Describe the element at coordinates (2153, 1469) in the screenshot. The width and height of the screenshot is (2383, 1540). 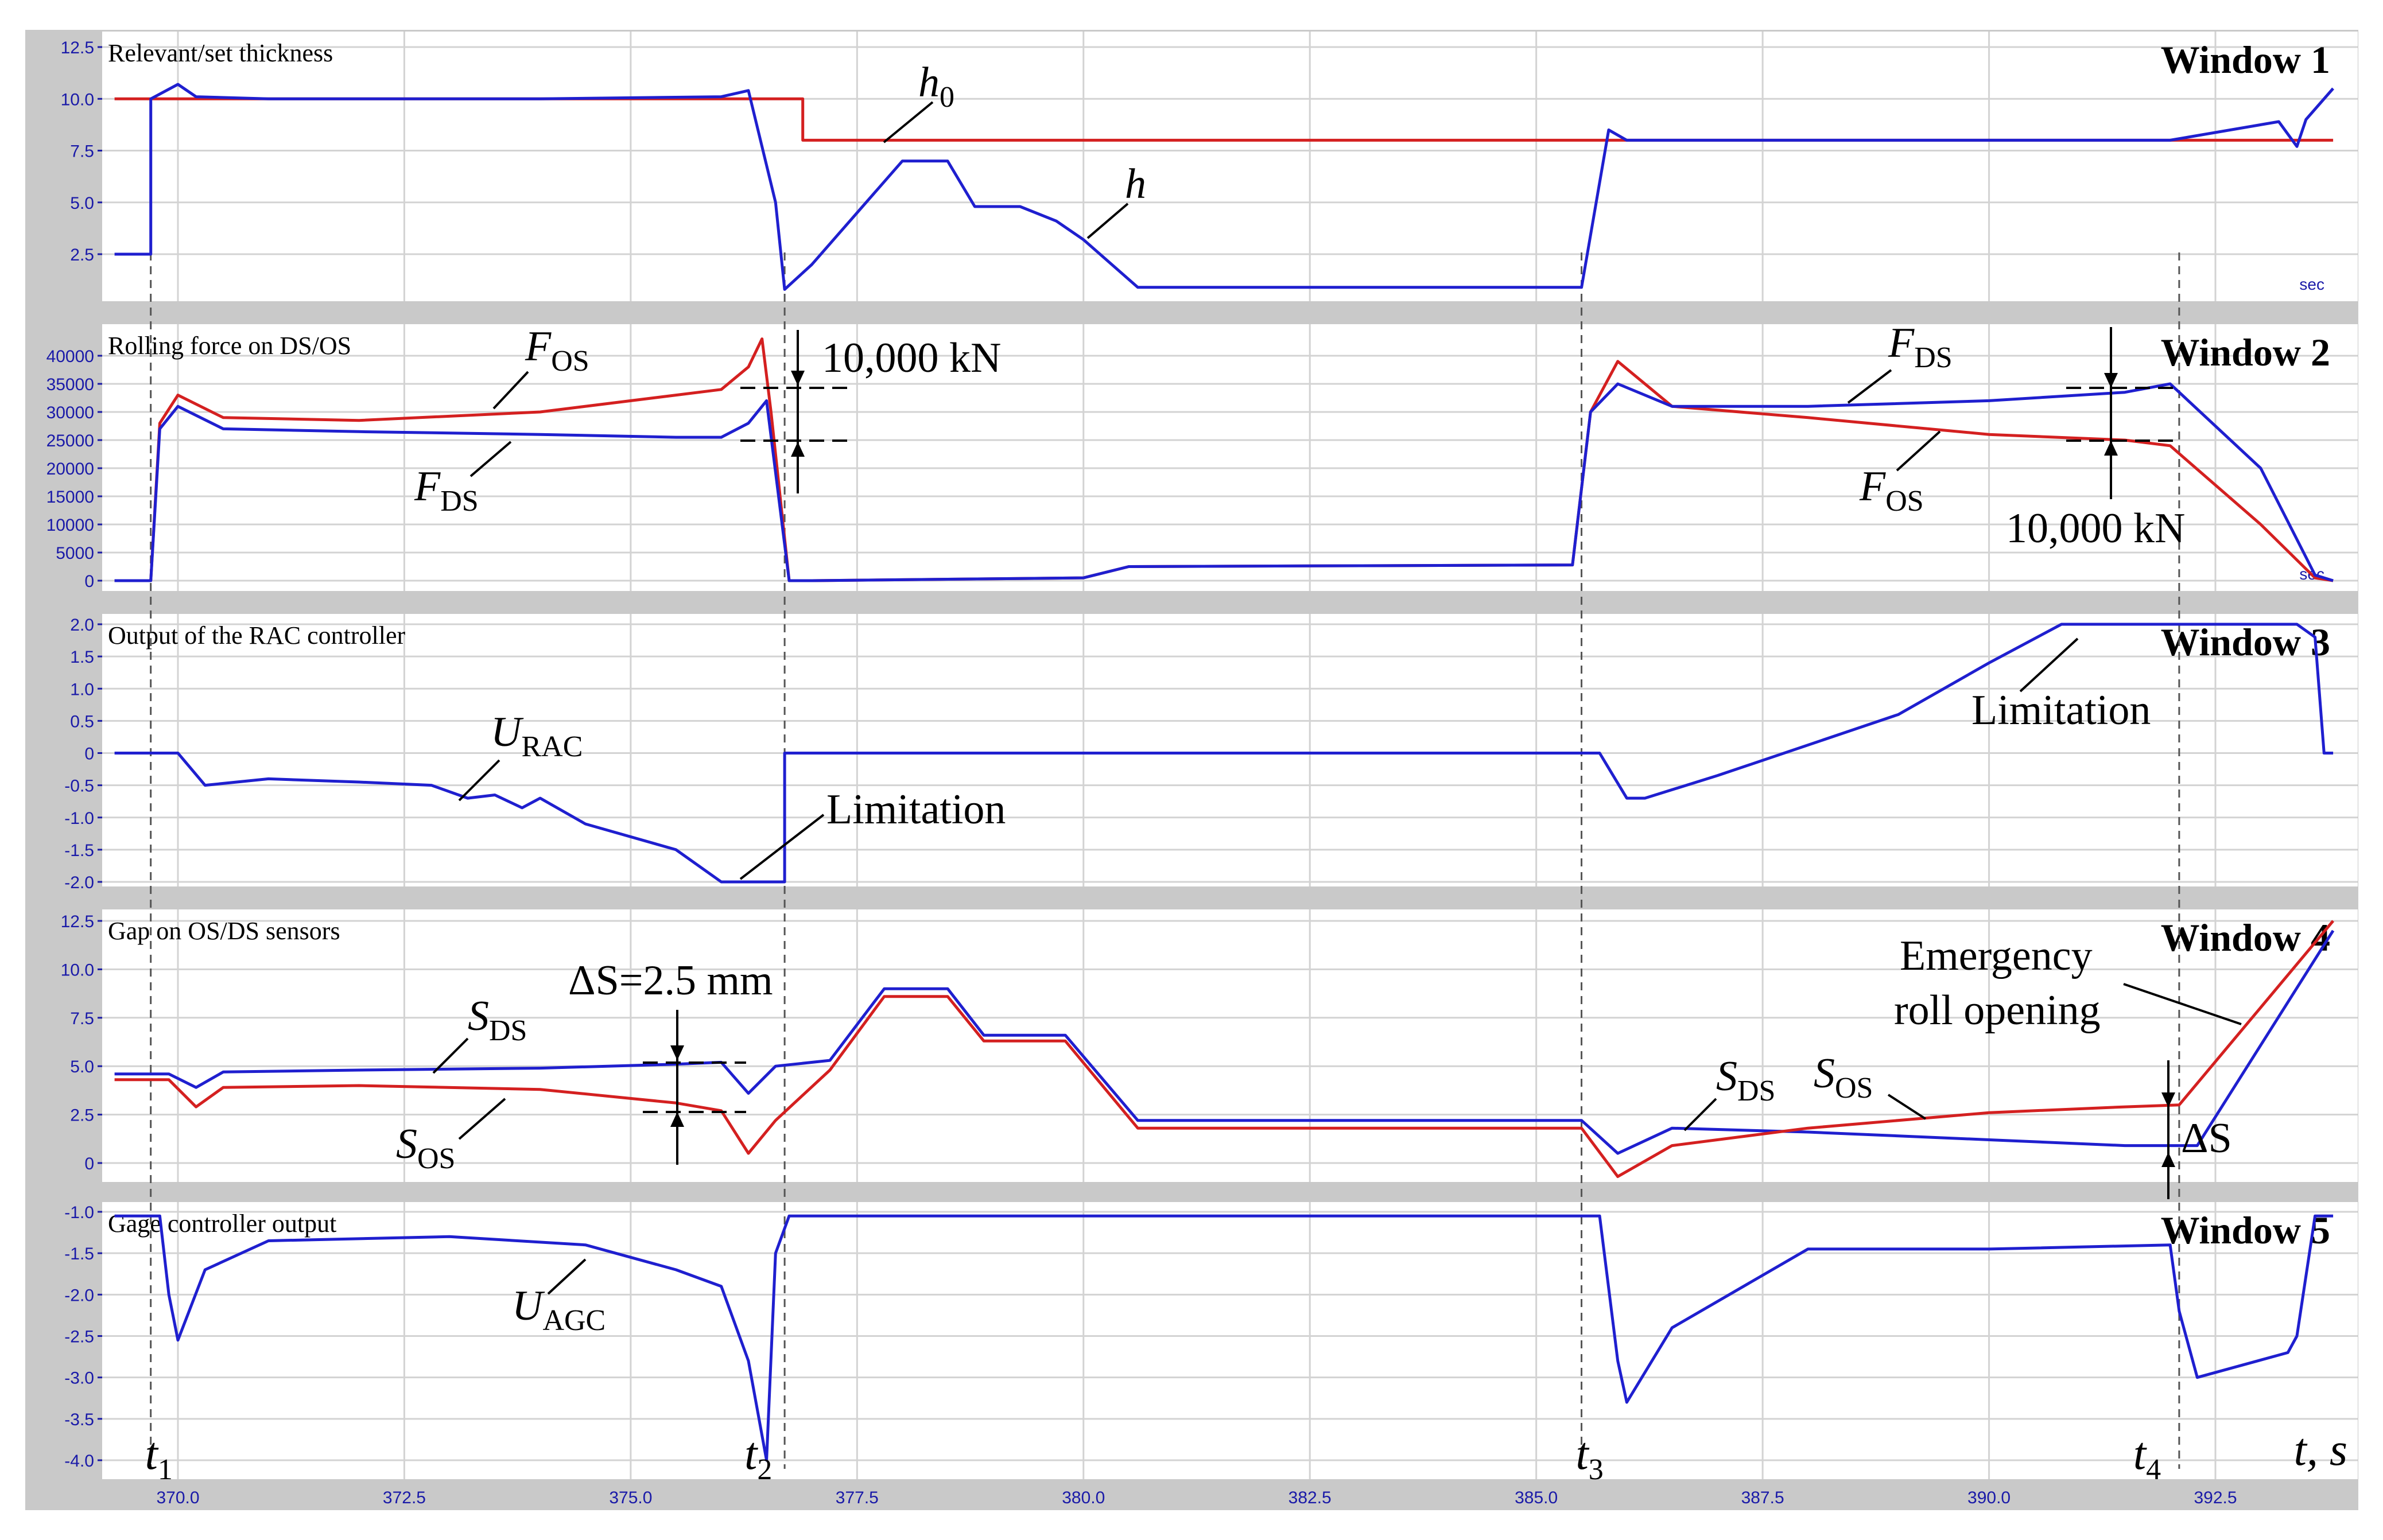
I see `event-subscript: 4` at that location.